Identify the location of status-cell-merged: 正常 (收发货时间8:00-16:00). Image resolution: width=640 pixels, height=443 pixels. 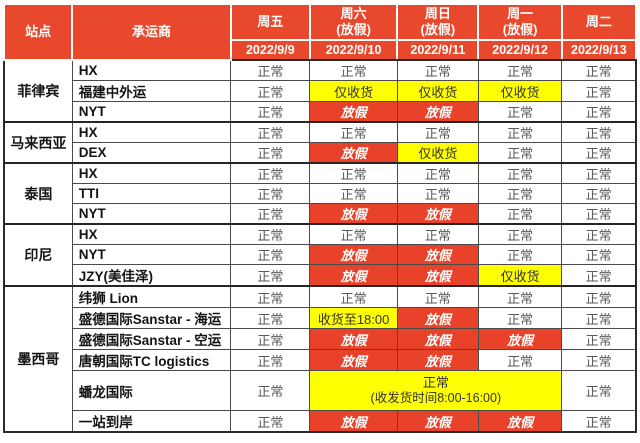
(436, 390).